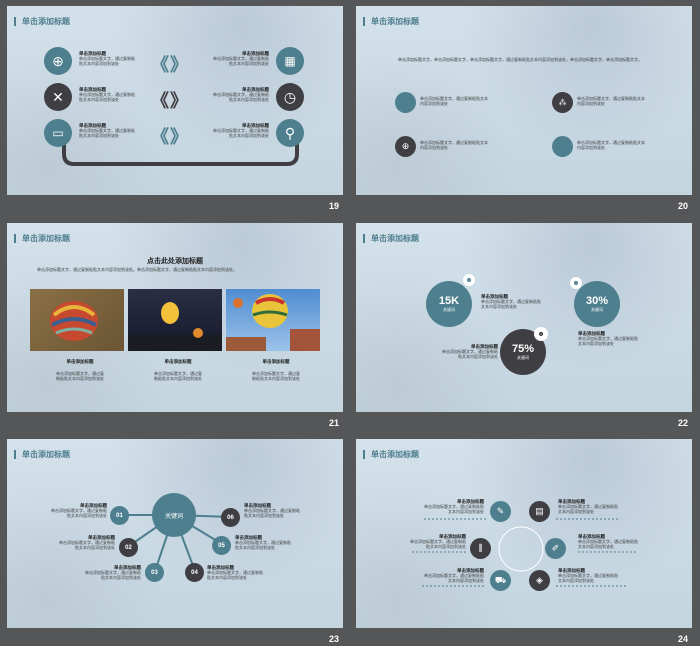  What do you see at coordinates (539, 511) in the screenshot?
I see `document-icon: ▤` at bounding box center [539, 511].